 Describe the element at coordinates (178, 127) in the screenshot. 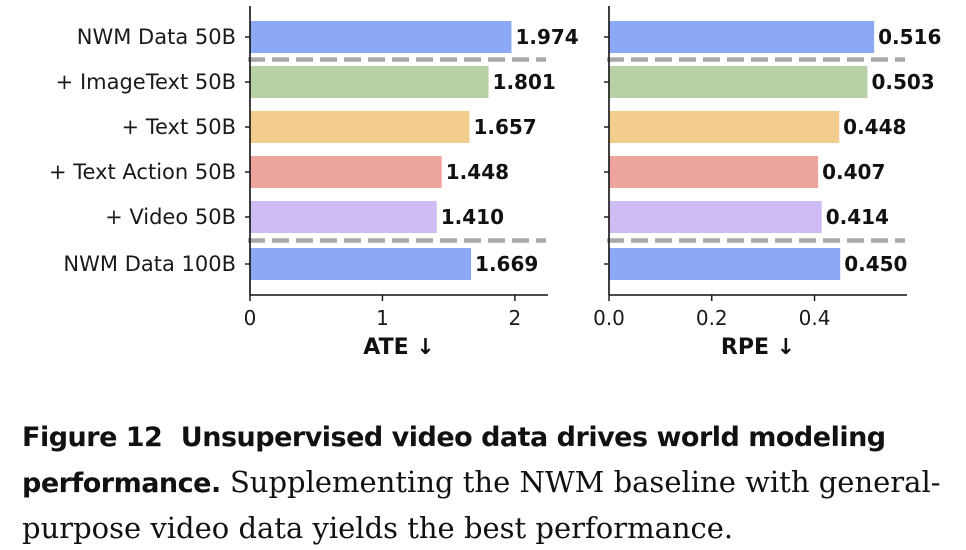

I see `category-label: + Text 50B` at that location.